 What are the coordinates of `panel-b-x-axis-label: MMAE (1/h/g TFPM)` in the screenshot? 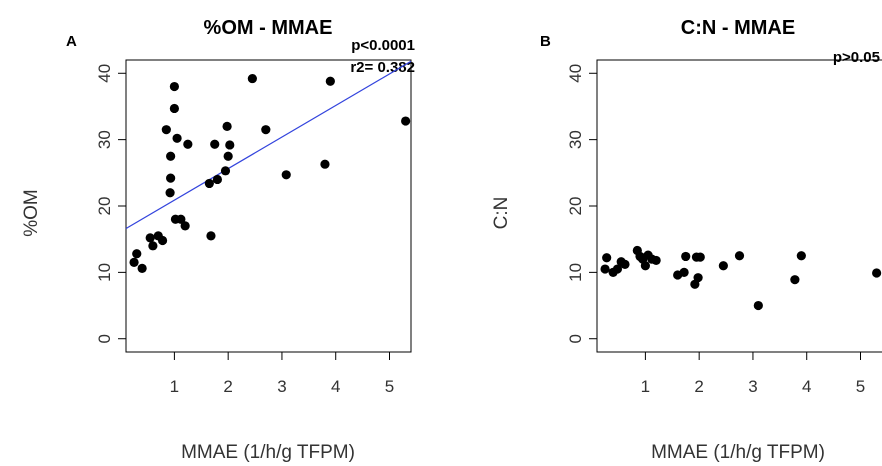 It's located at (738, 452).